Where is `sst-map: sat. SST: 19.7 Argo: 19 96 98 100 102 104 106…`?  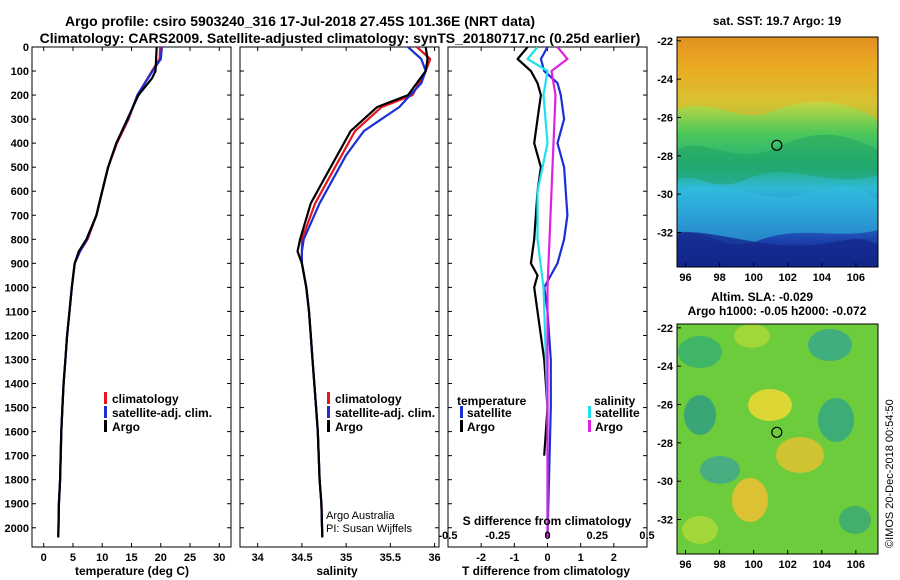
sst-map: sat. SST: 19.7 Argo: 19 96 98 100 102 104 106… is located at coordinates (768, 149).